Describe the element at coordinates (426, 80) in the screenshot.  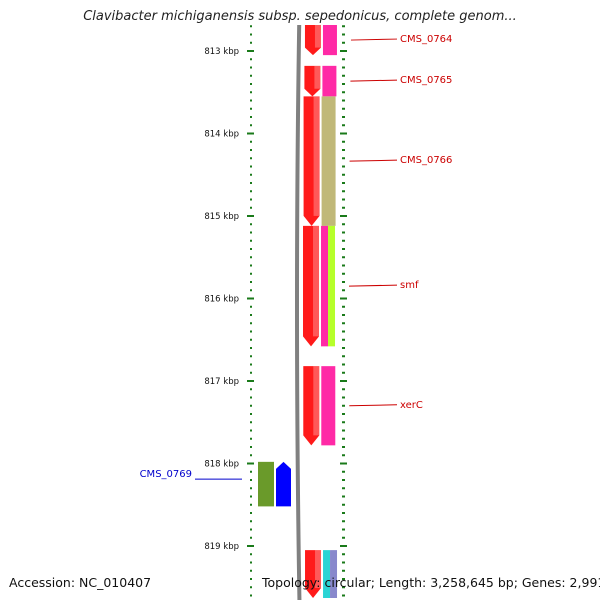
I see `gene-label: CMS_0765` at that location.